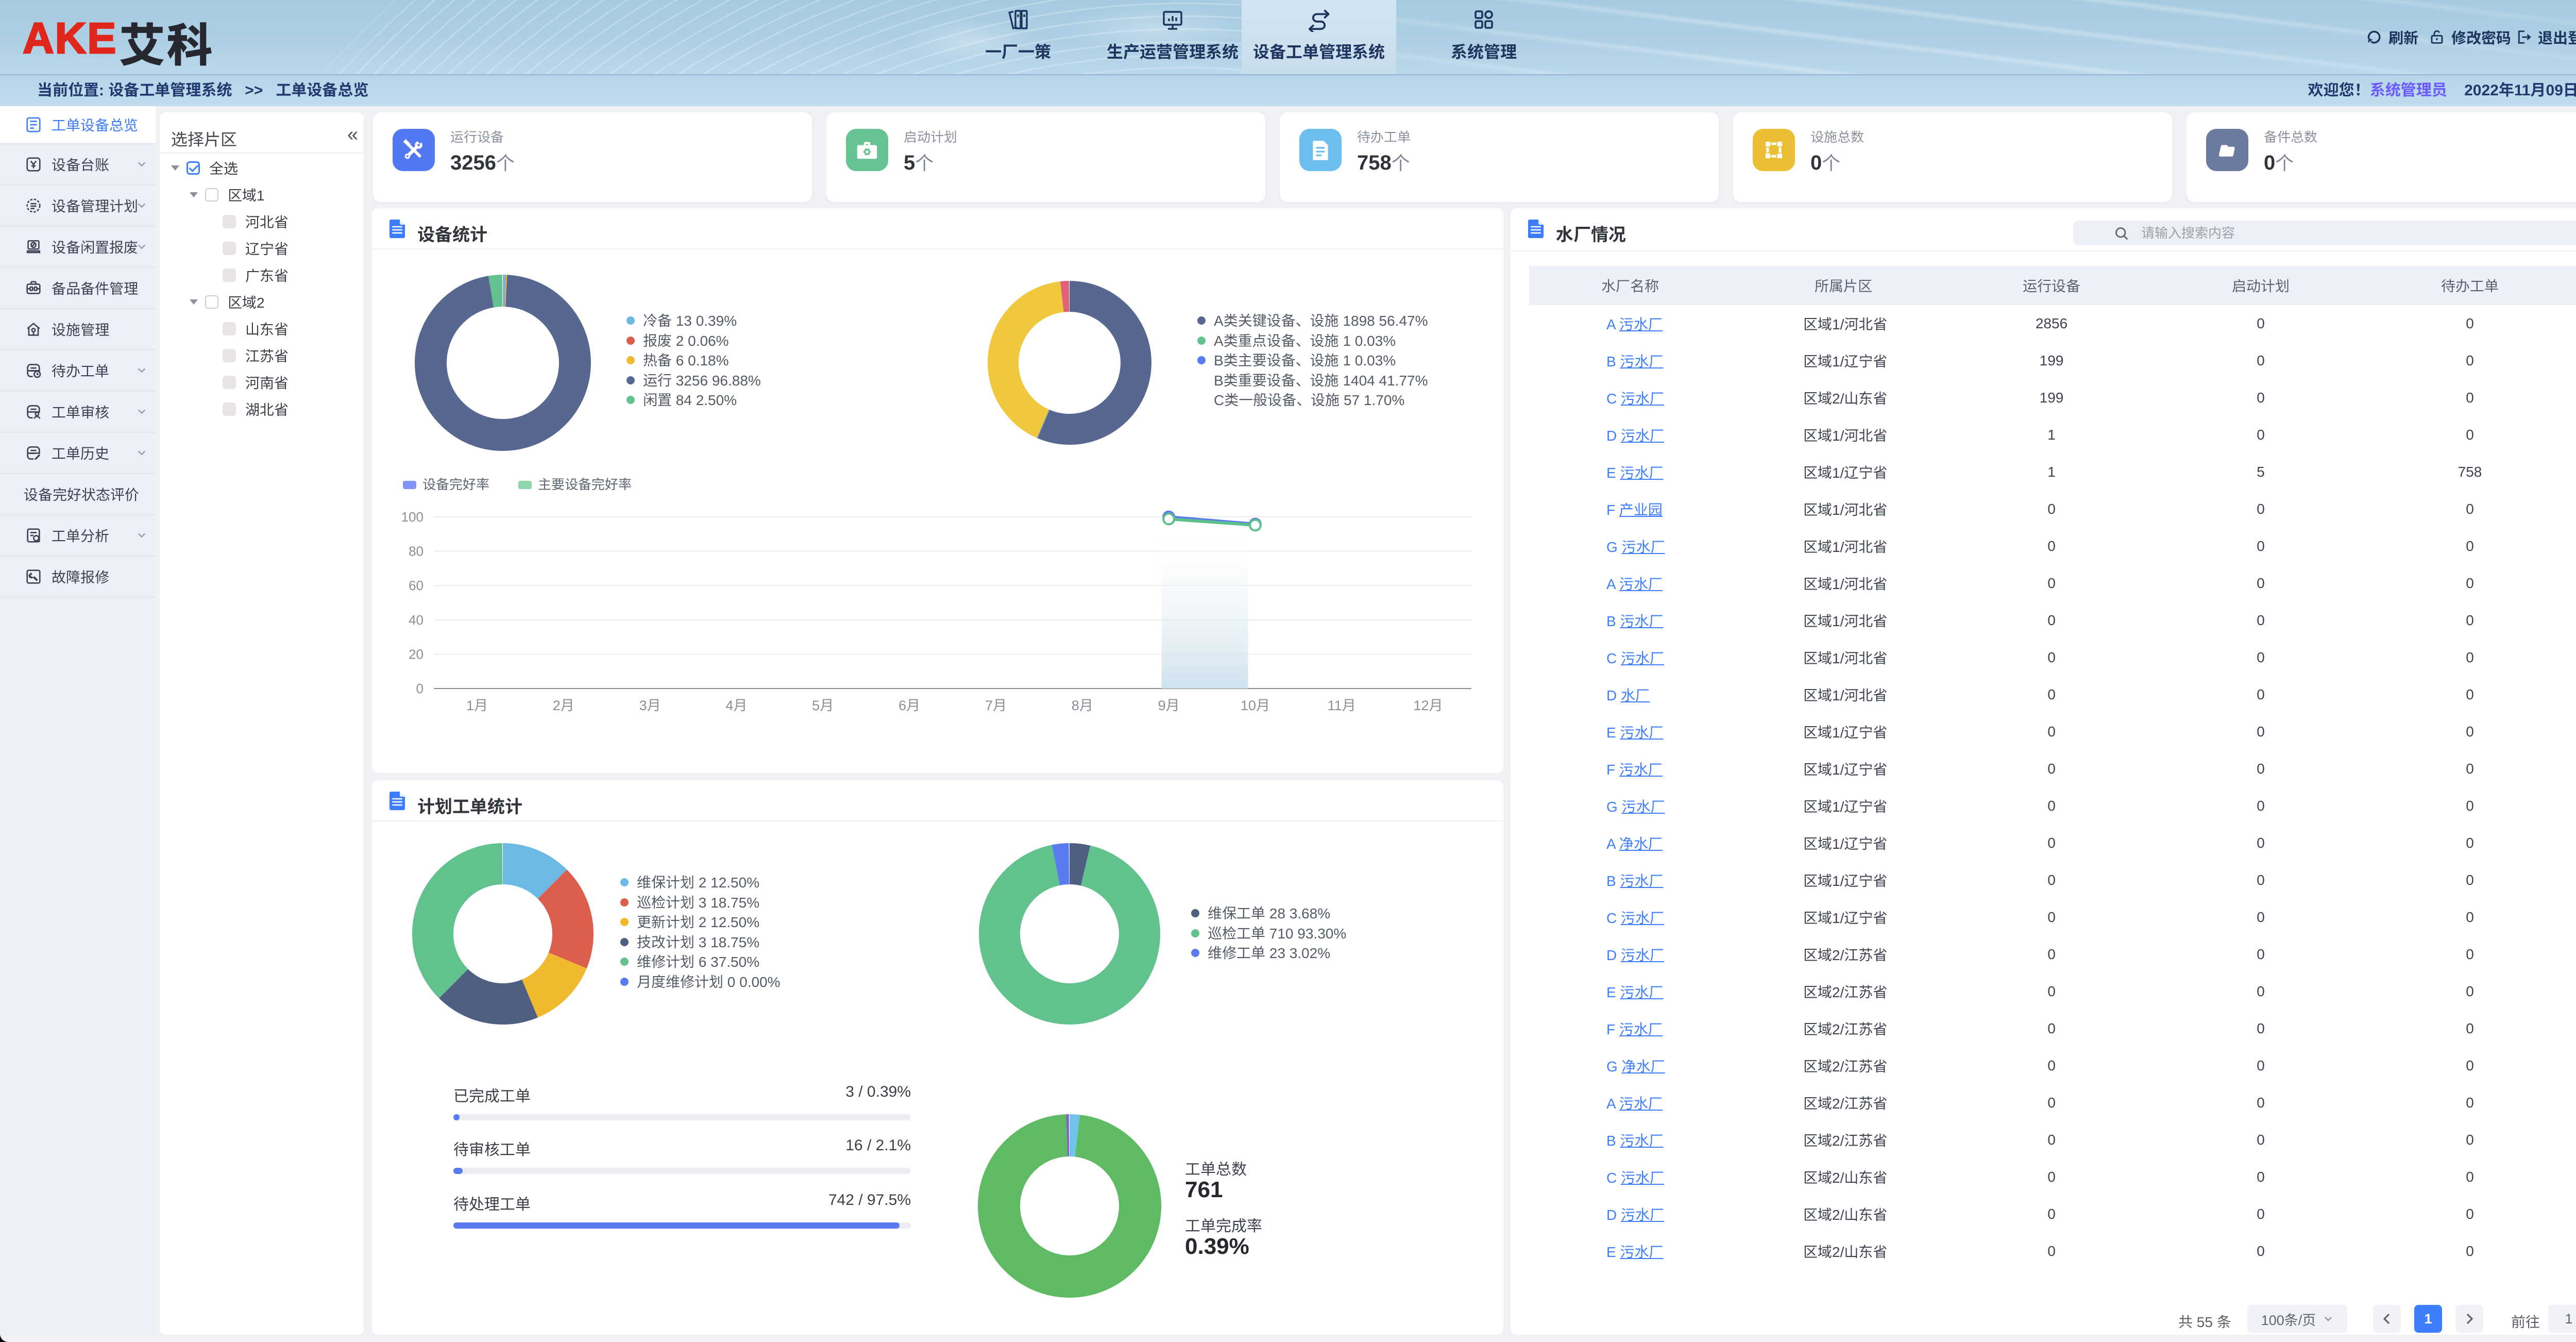 Image resolution: width=2576 pixels, height=1342 pixels. Describe the element at coordinates (1082, 705) in the screenshot. I see `svg-text: 8月` at that location.